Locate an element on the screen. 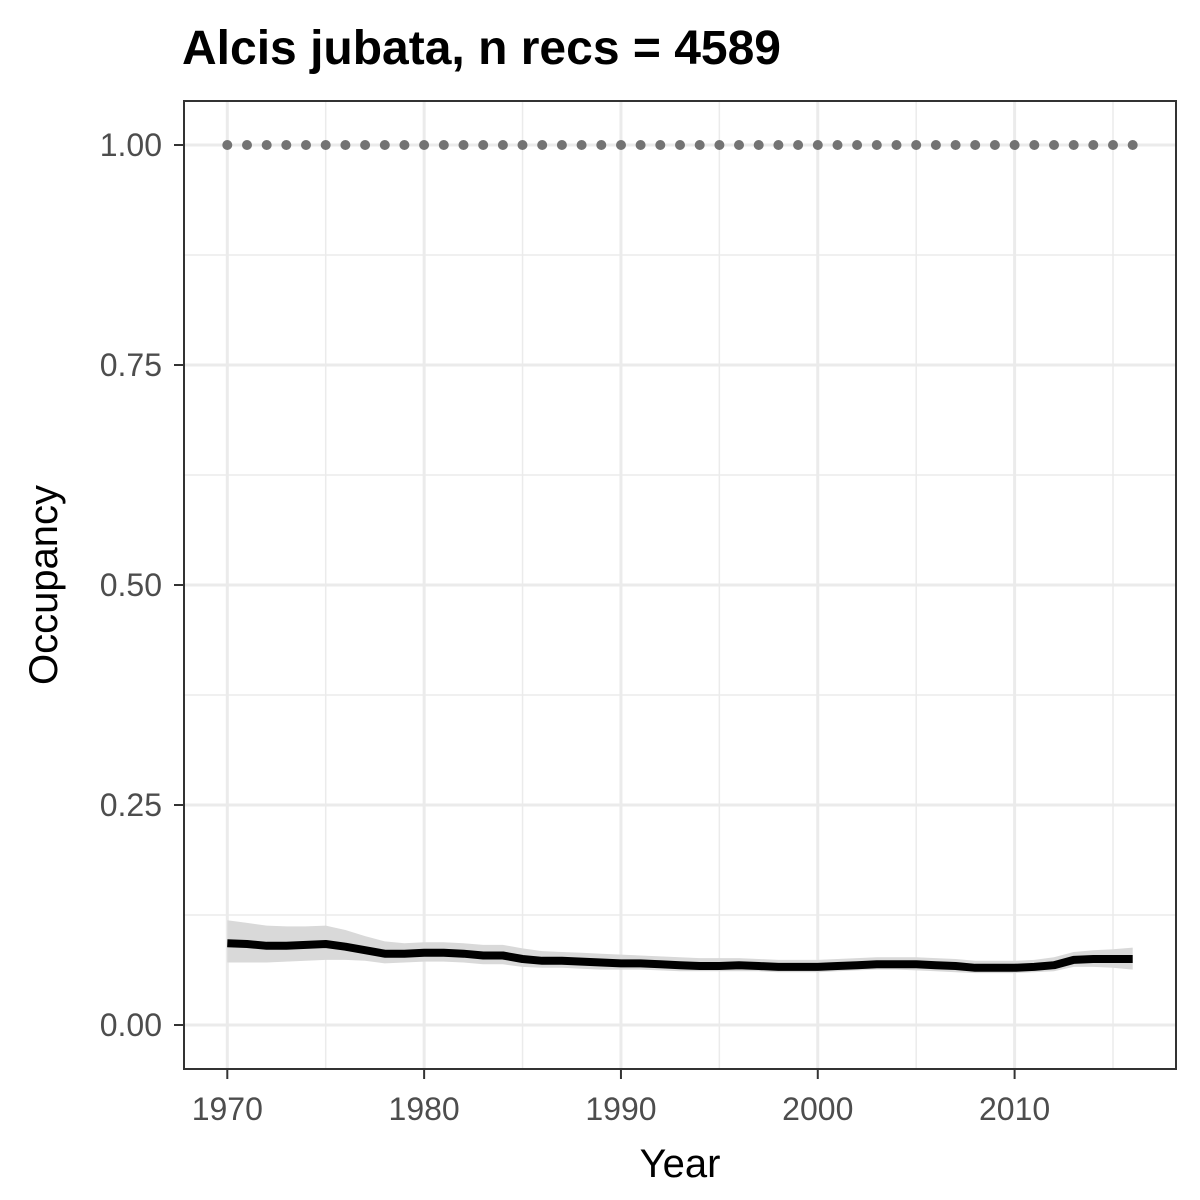 The image size is (1200, 1200). confidence-ribbon is located at coordinates (680, 947).